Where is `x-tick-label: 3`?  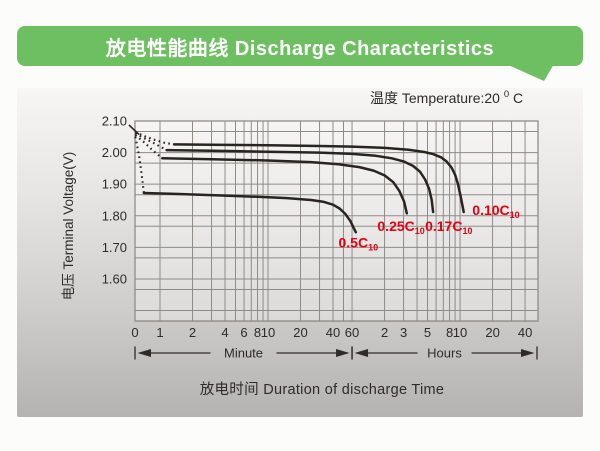 x-tick-label: 3 is located at coordinates (403, 332).